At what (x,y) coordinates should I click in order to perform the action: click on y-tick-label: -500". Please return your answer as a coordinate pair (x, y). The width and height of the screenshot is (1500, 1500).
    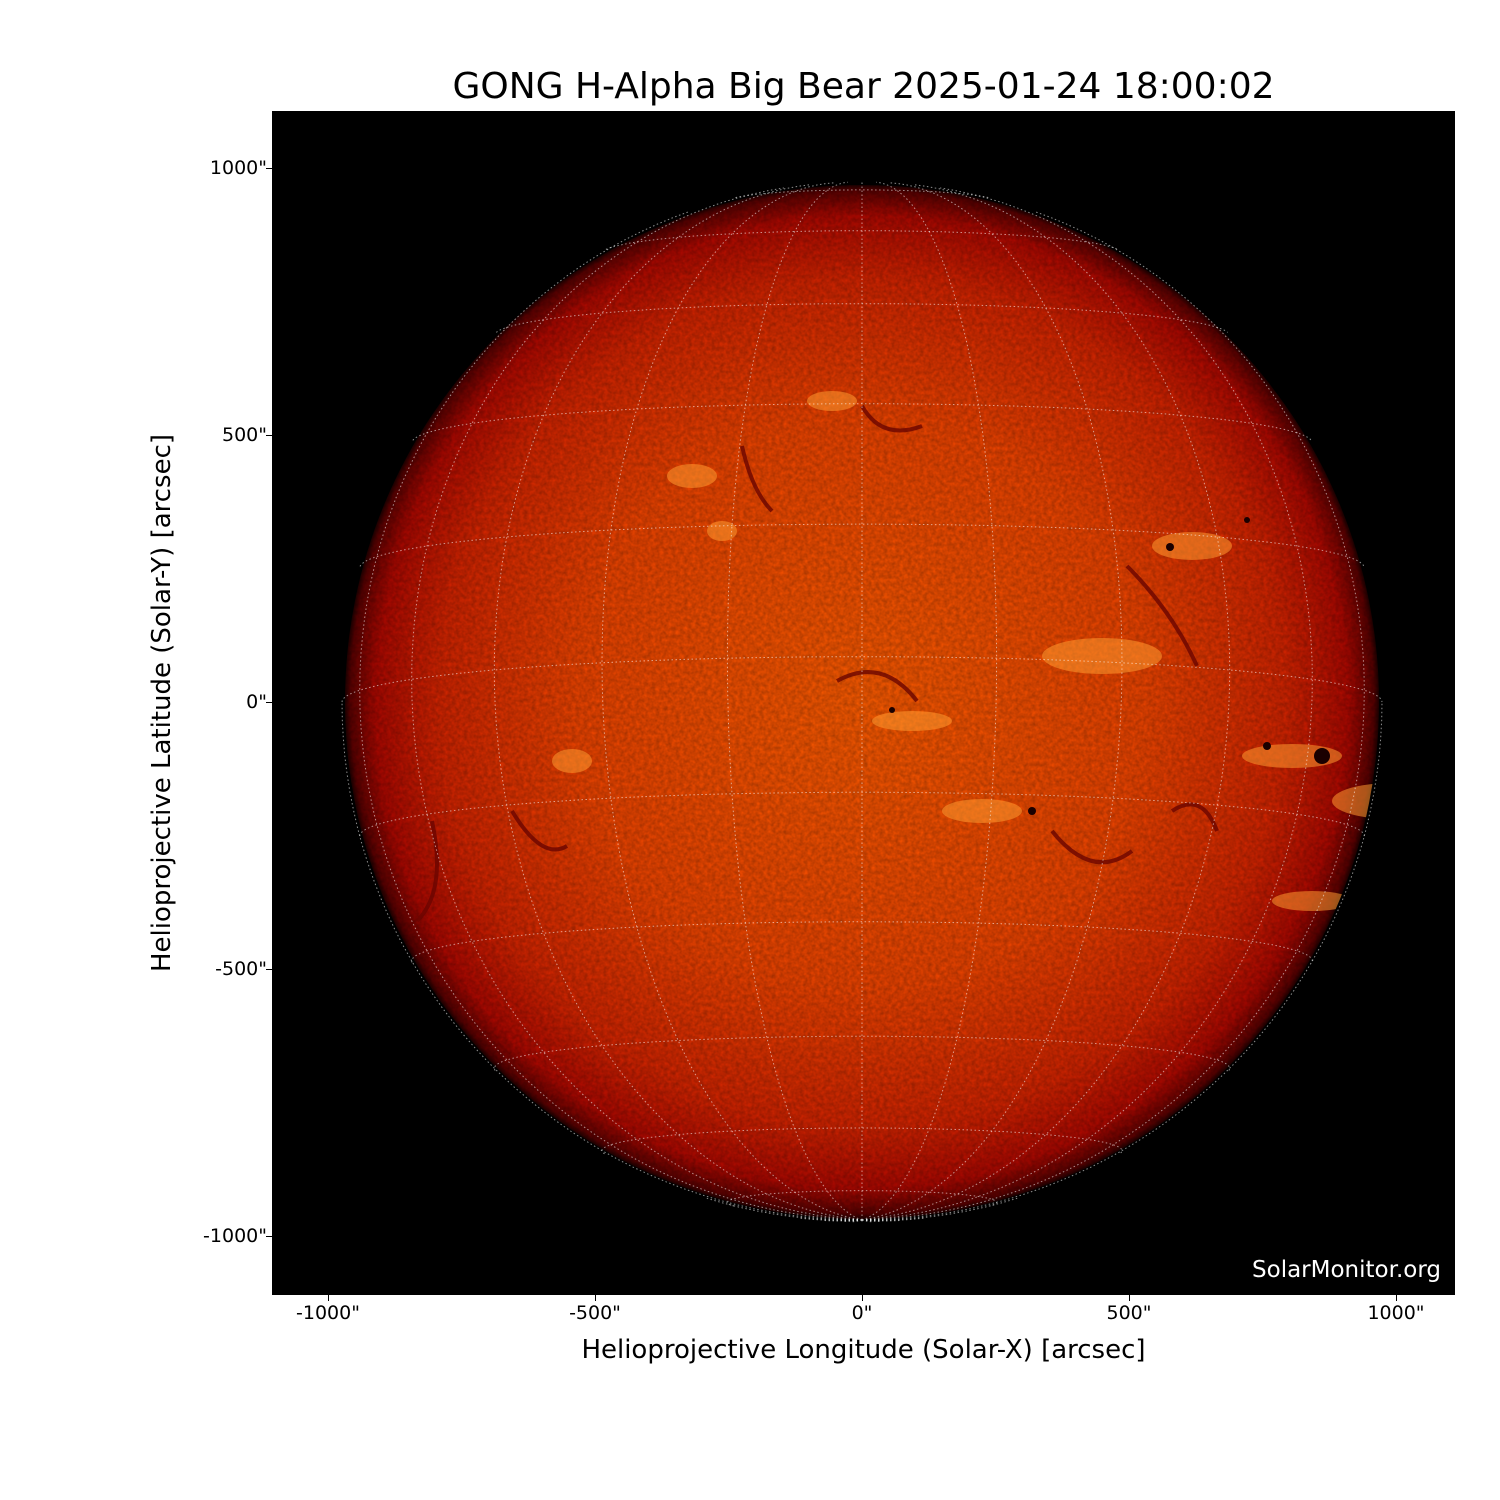
    Looking at the image, I should click on (241, 969).